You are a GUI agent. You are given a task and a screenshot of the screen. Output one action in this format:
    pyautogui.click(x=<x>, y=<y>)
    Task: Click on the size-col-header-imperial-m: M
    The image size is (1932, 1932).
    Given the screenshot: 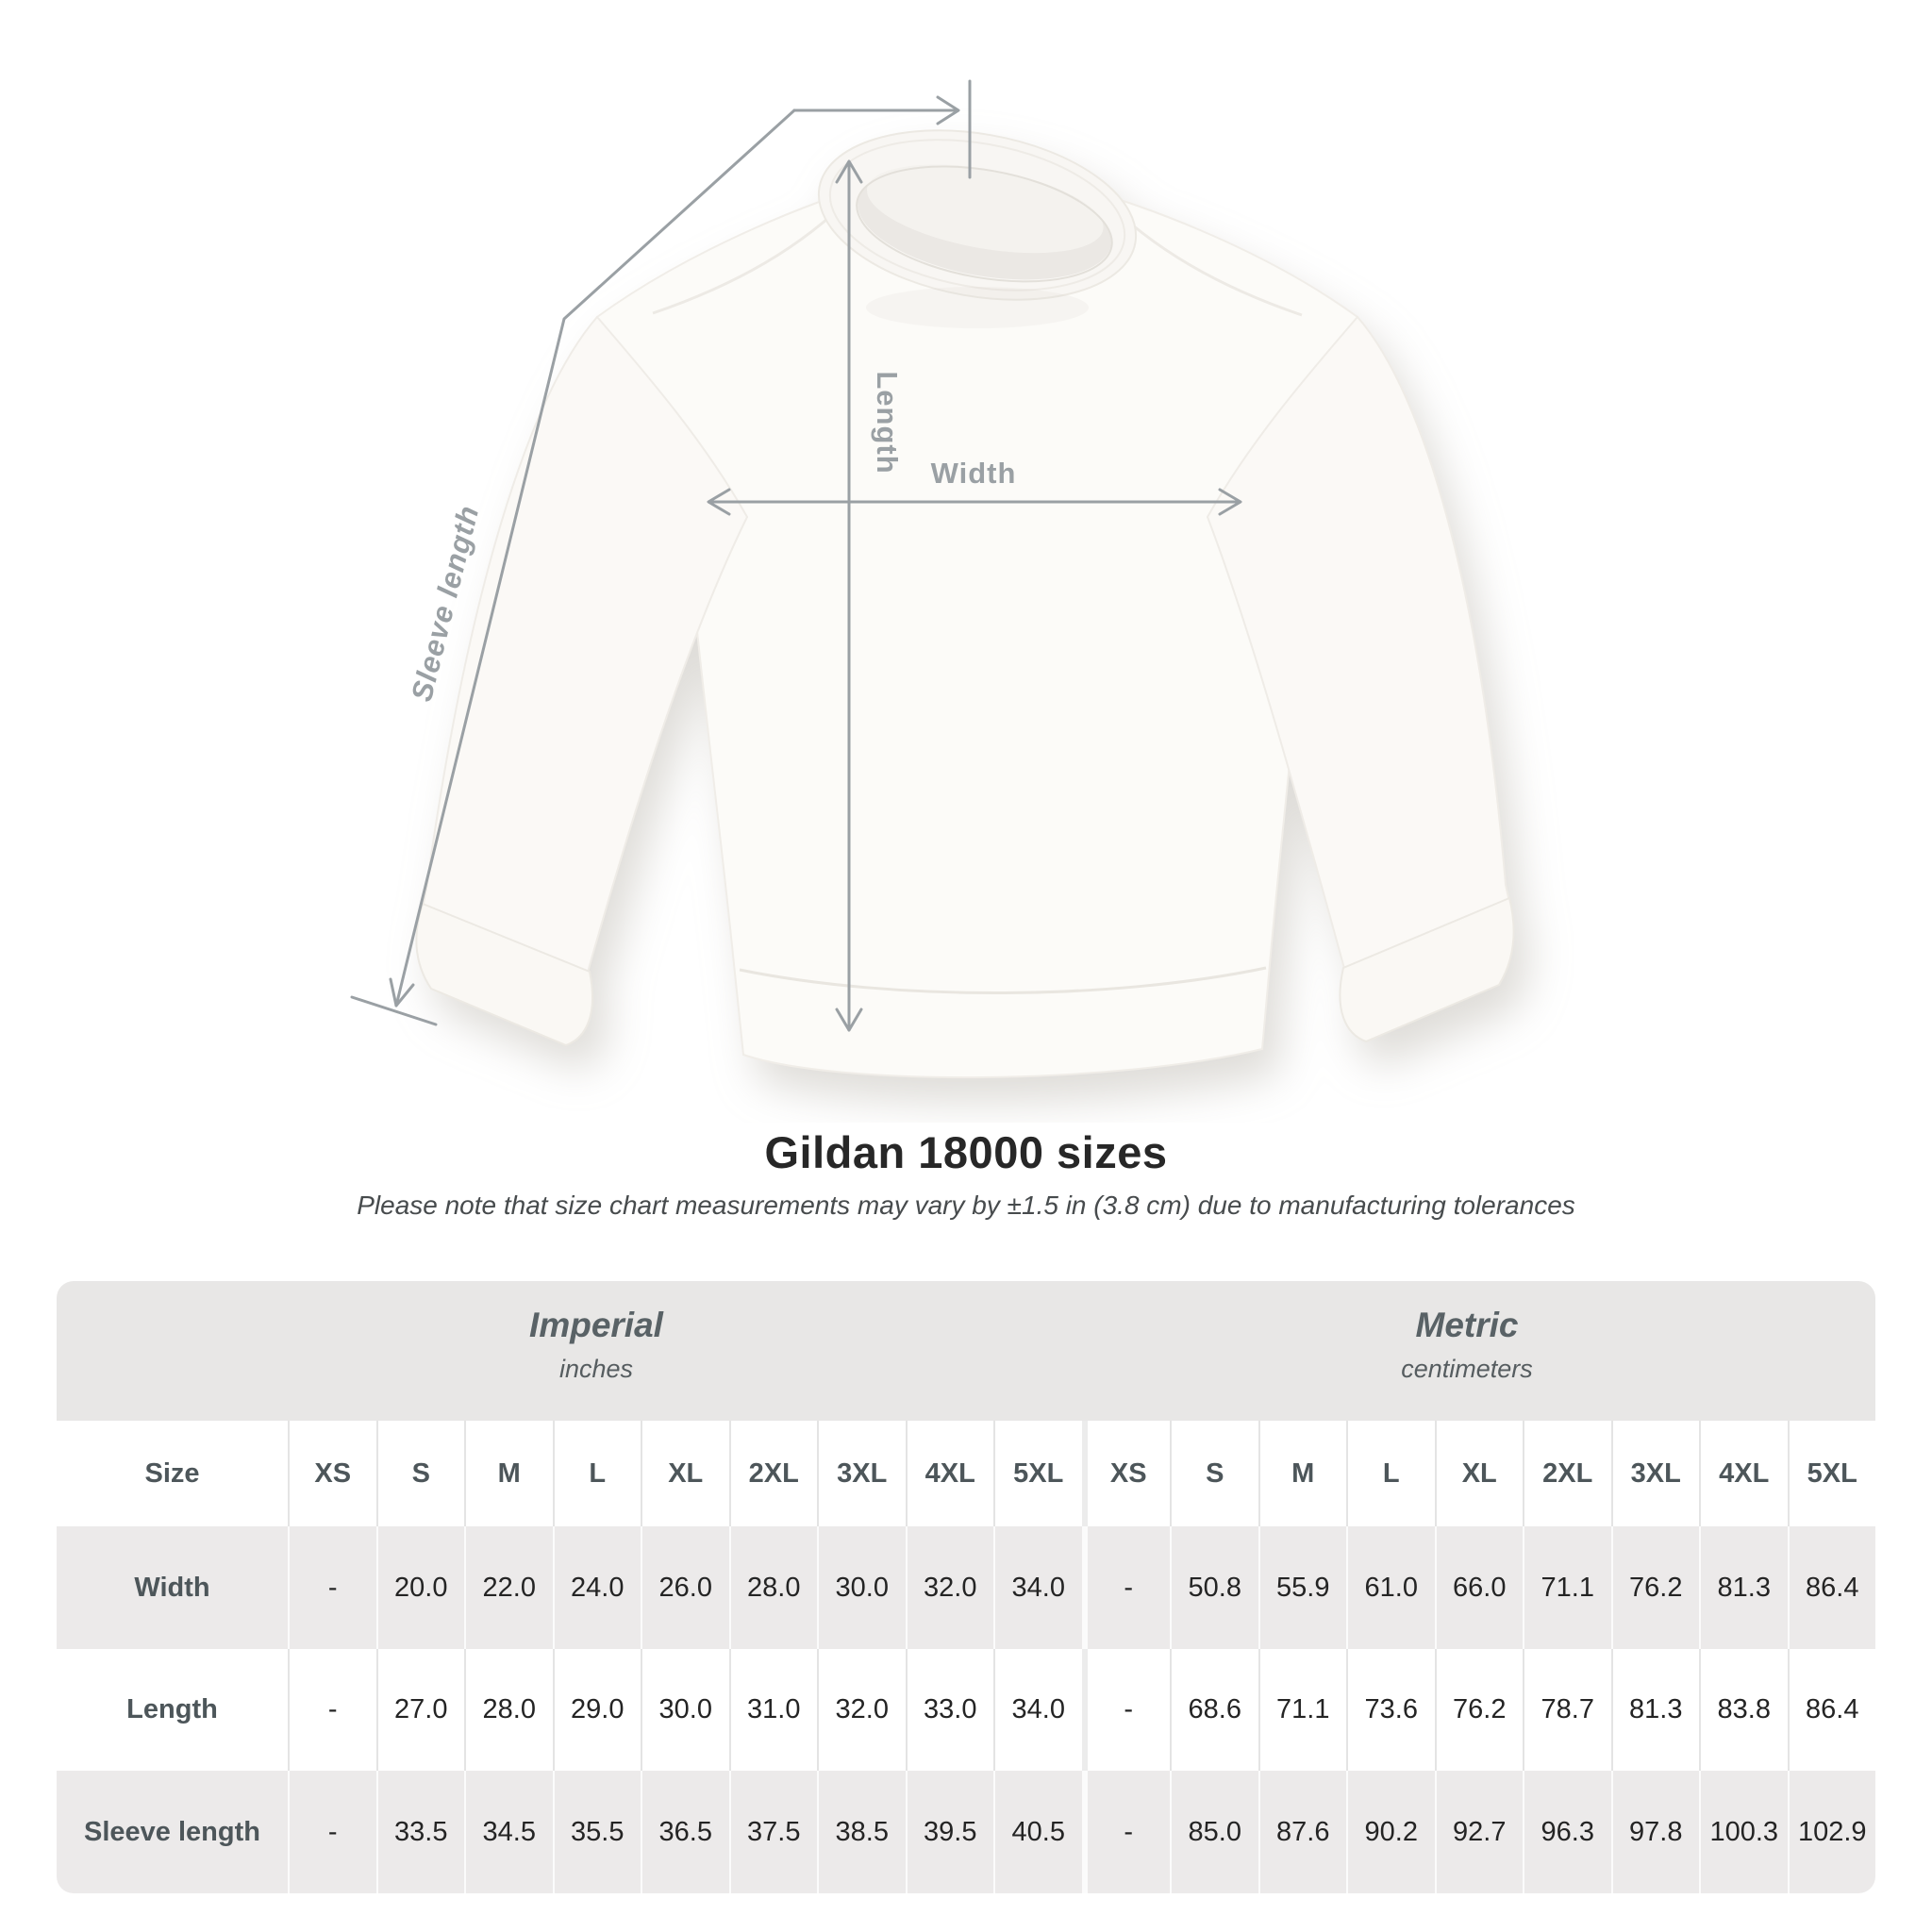 What is the action you would take?
    pyautogui.click(x=508, y=1473)
    